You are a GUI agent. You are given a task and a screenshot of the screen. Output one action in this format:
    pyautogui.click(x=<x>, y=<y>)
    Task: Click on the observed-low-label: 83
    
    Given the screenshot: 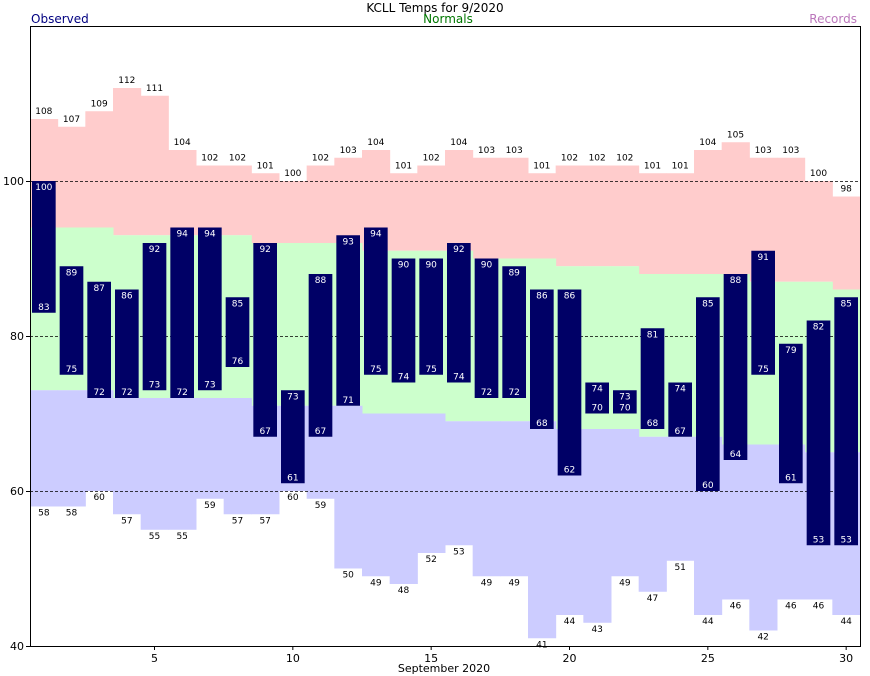 What is the action you would take?
    pyautogui.click(x=43, y=308)
    